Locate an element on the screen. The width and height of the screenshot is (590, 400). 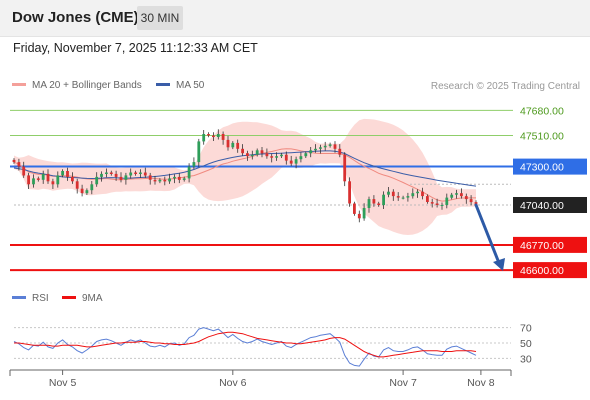
rsi-line is located at coordinates (245, 347).